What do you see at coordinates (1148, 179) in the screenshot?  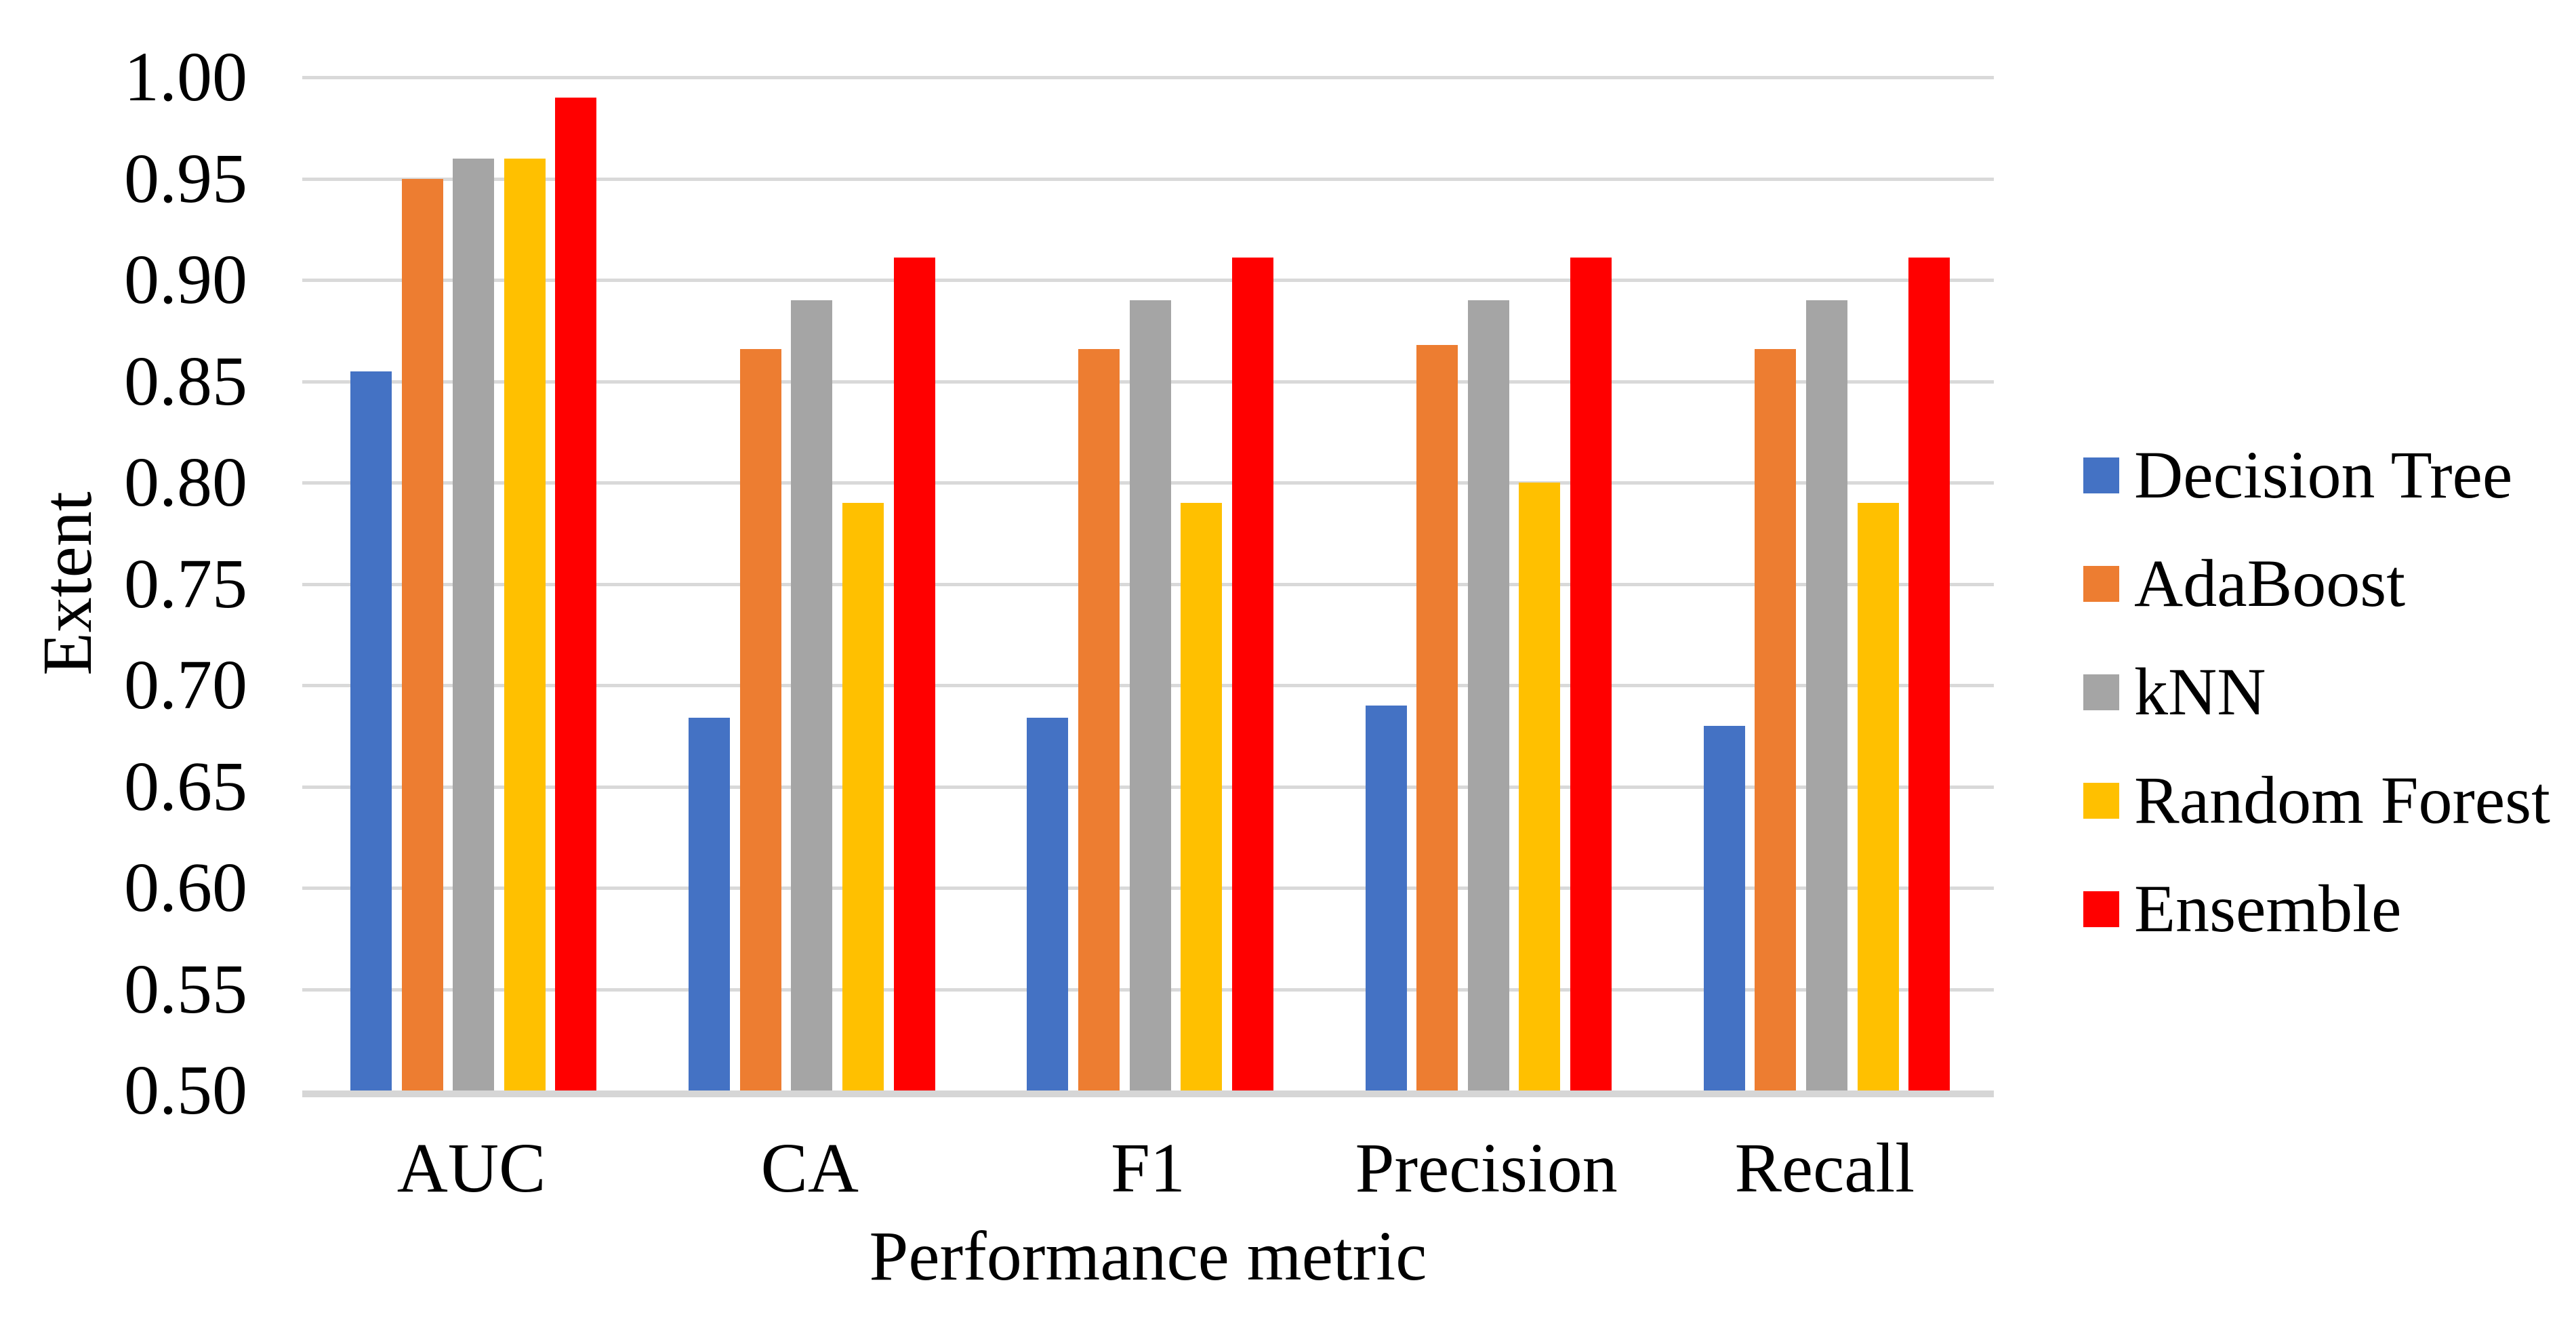 I see `gridline-0.95` at bounding box center [1148, 179].